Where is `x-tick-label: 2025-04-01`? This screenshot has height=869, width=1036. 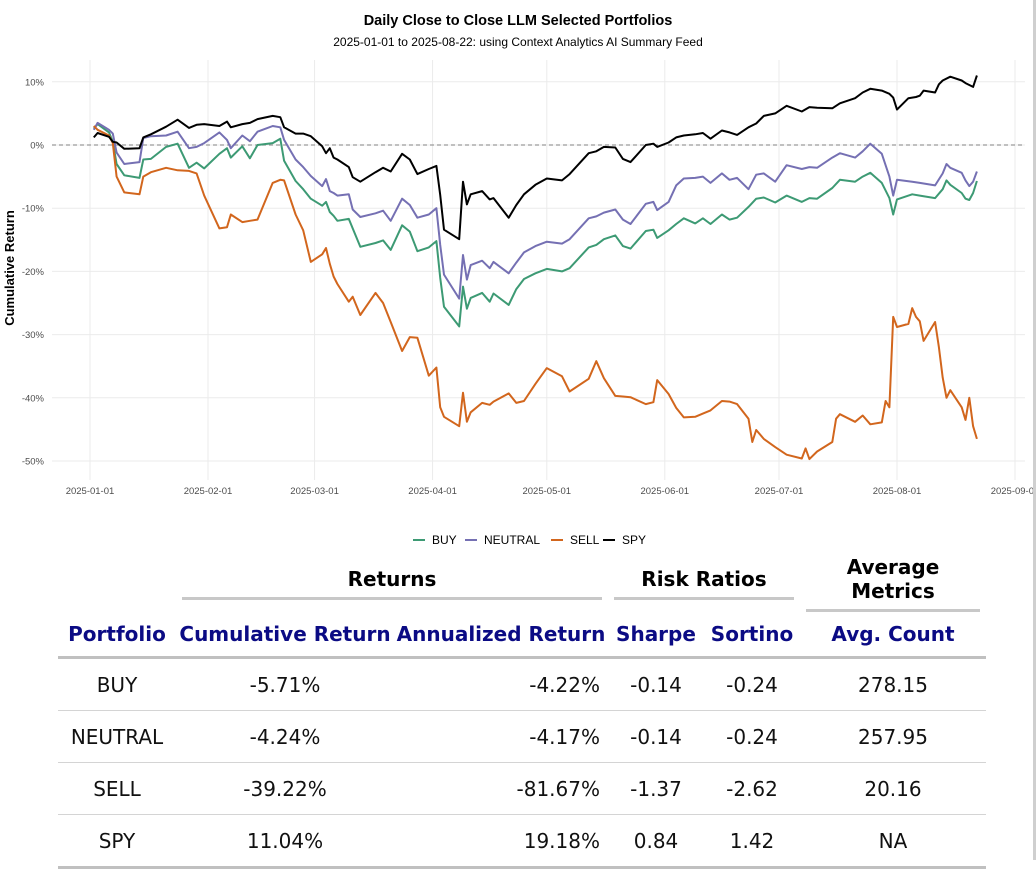
x-tick-label: 2025-04-01 is located at coordinates (432, 491).